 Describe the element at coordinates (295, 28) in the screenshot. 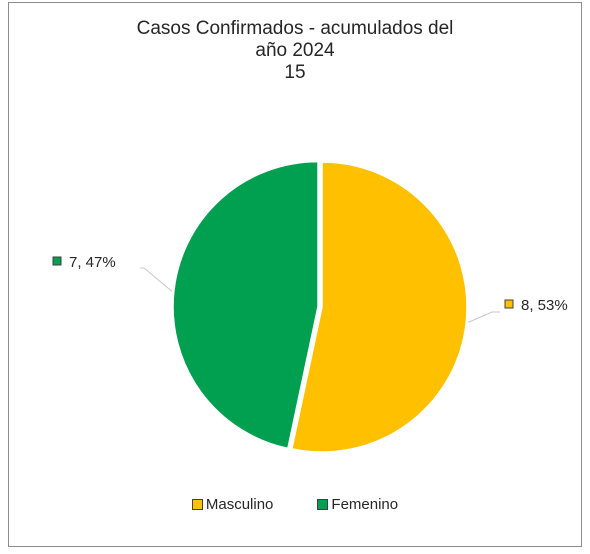

I see `chart-title-line-1: Casos Confirmados - acumulados del` at that location.